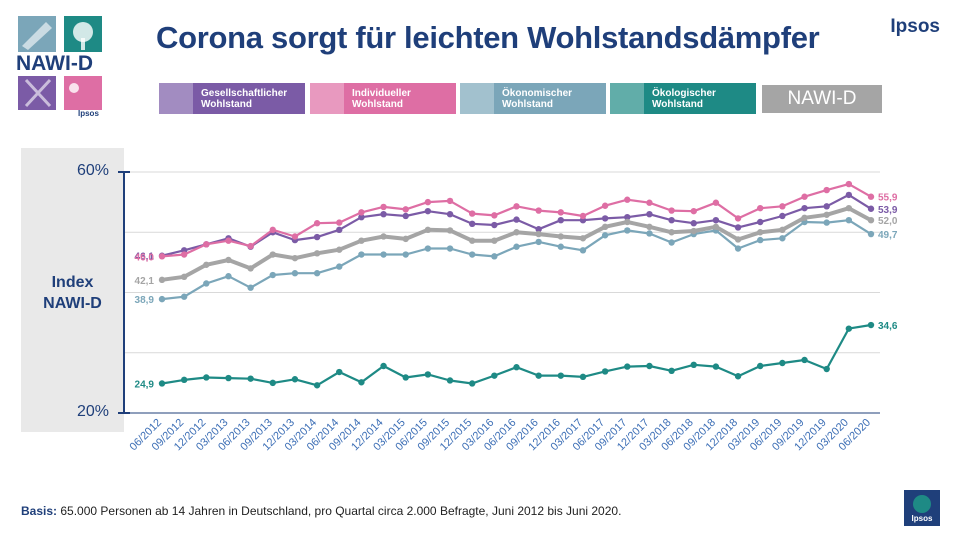 The image size is (960, 540). Describe the element at coordinates (683, 98) in the screenshot. I see `legend-item-oekologisch: Ökologischer Wohlstand` at that location.